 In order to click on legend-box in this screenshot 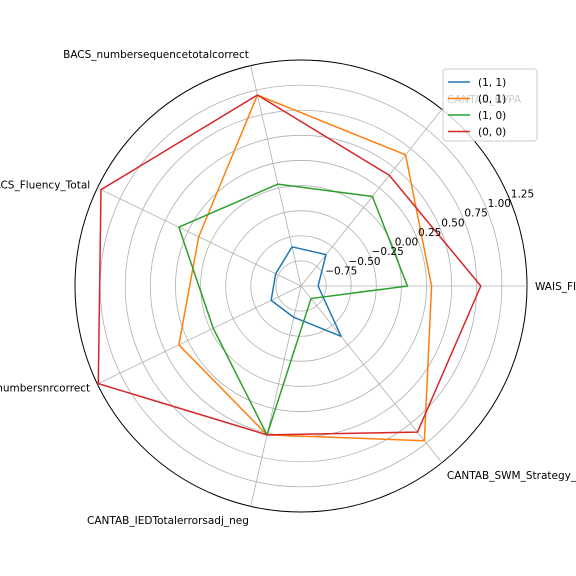, I will do `click(490, 105)`.